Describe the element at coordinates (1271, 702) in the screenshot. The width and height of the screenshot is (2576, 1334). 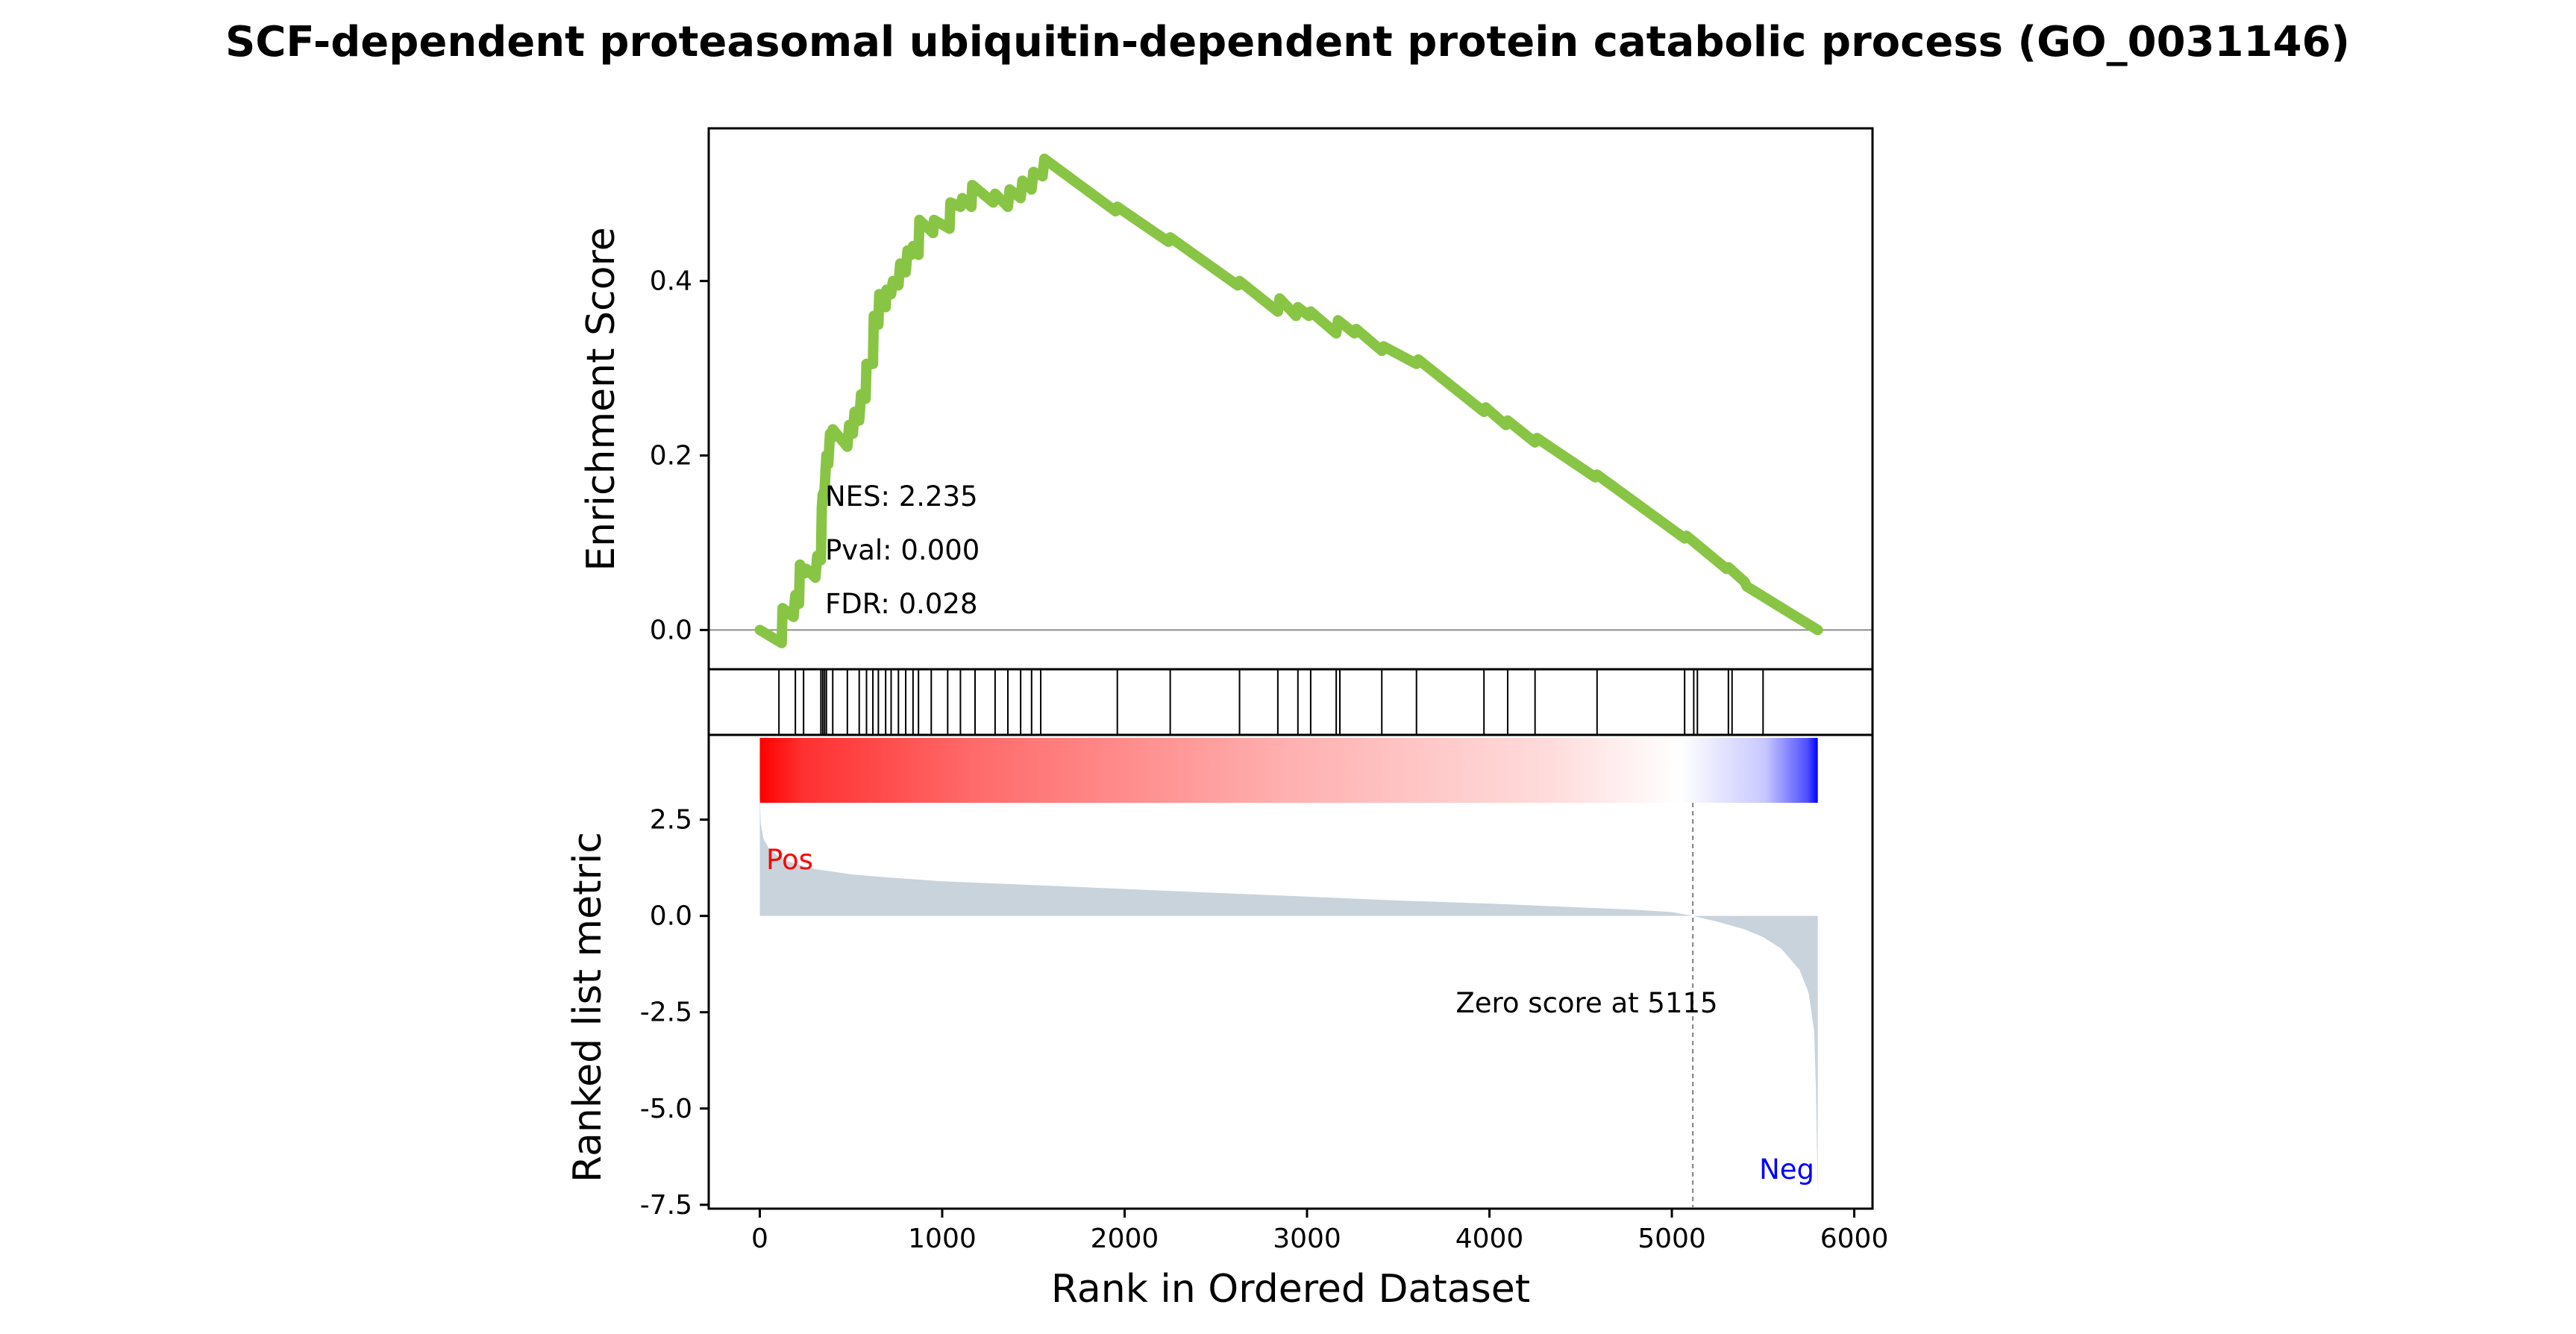
I see `hit-markers` at that location.